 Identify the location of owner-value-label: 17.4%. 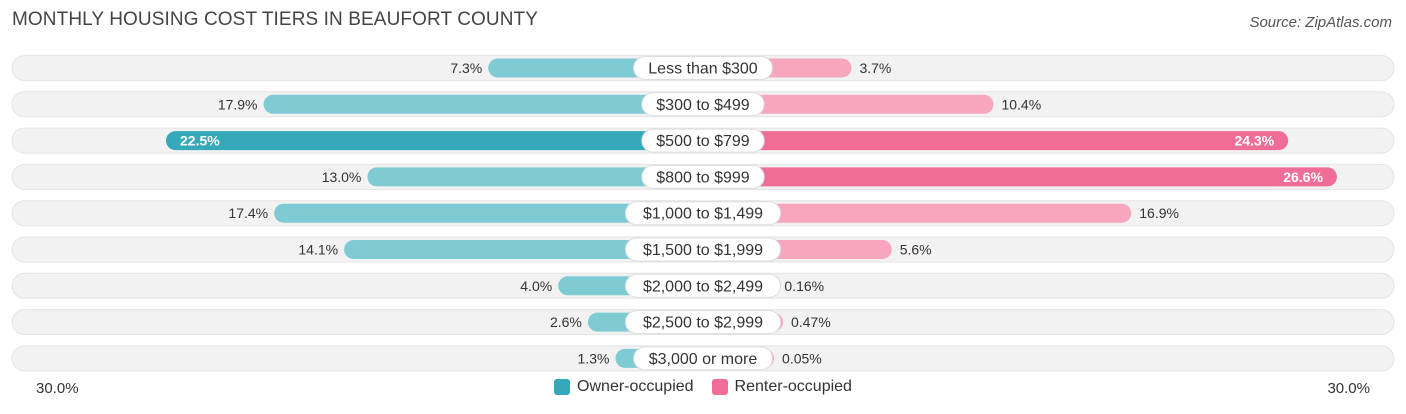
(248, 213).